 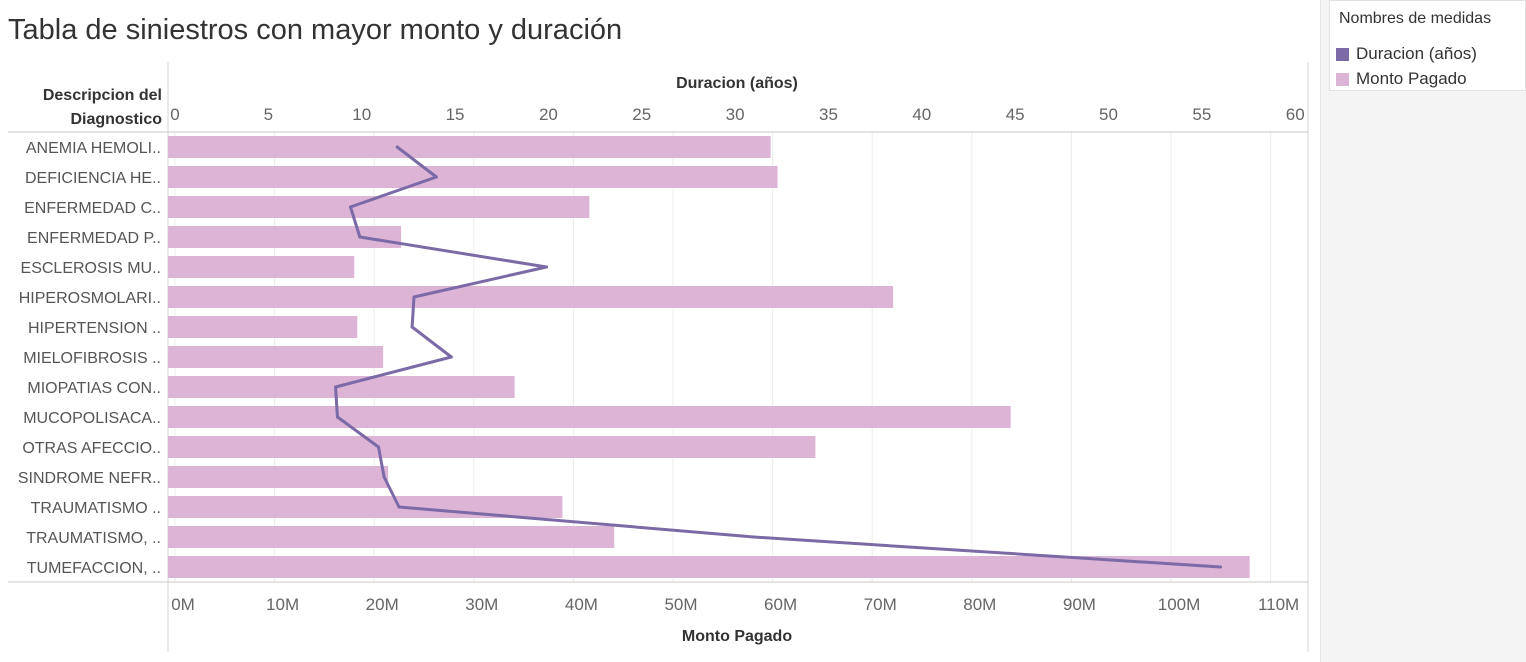 I want to click on top-axis-tick-label: 20, so click(x=548, y=114).